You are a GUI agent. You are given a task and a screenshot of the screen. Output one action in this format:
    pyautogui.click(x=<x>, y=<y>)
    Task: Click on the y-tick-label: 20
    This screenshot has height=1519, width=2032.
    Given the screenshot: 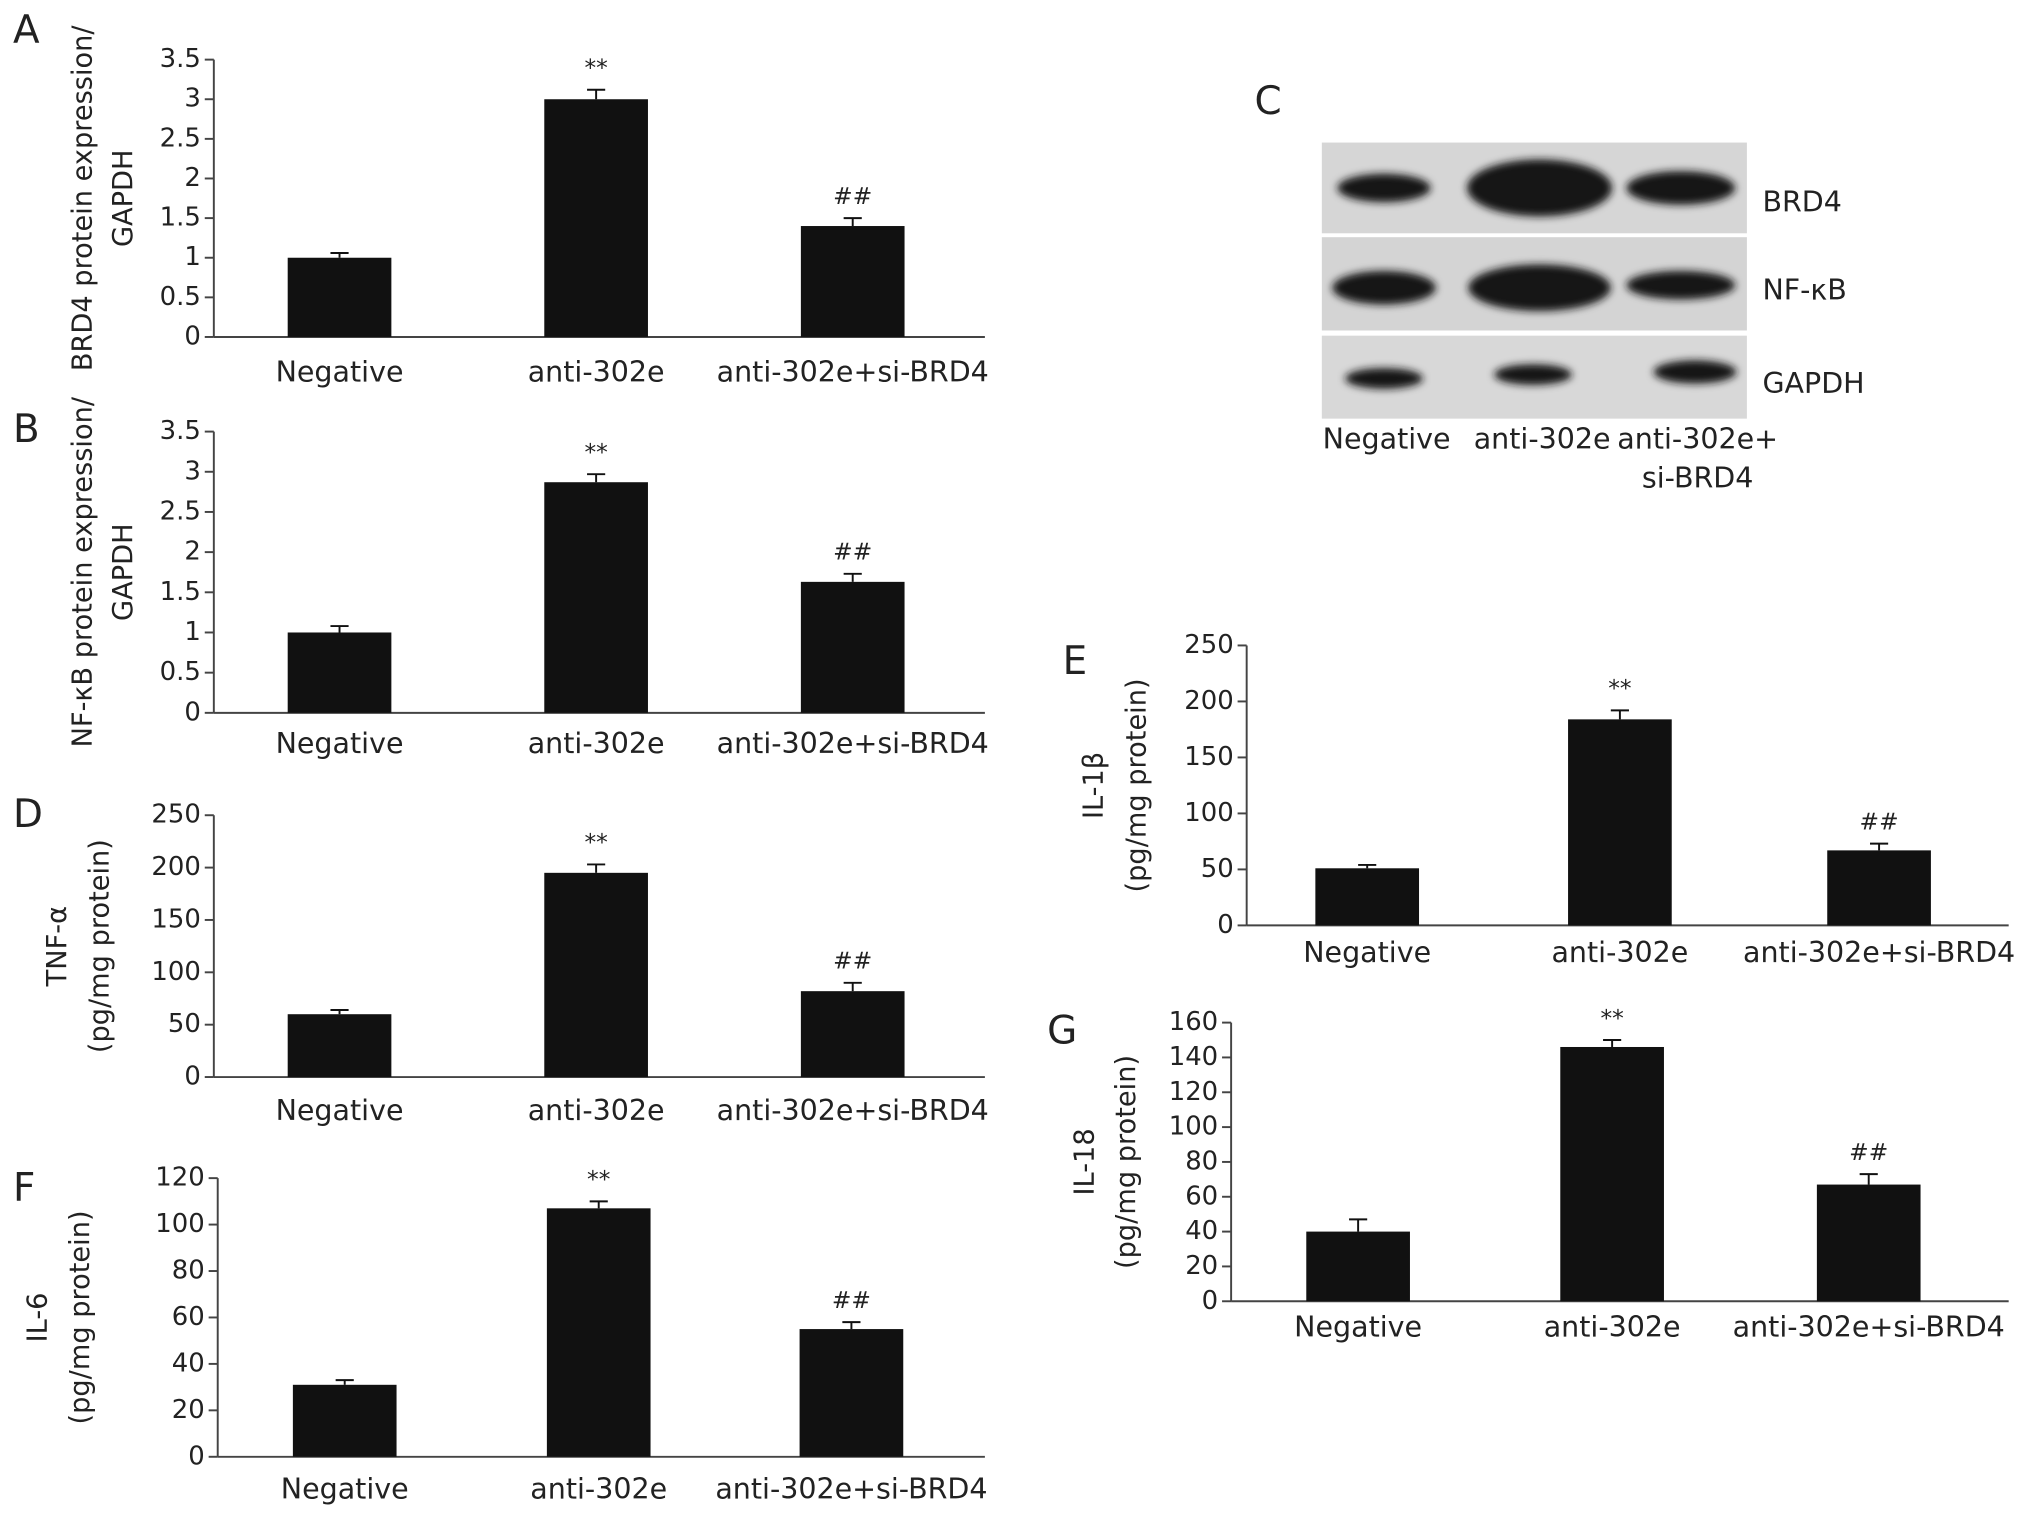 What is the action you would take?
    pyautogui.click(x=1201, y=1266)
    